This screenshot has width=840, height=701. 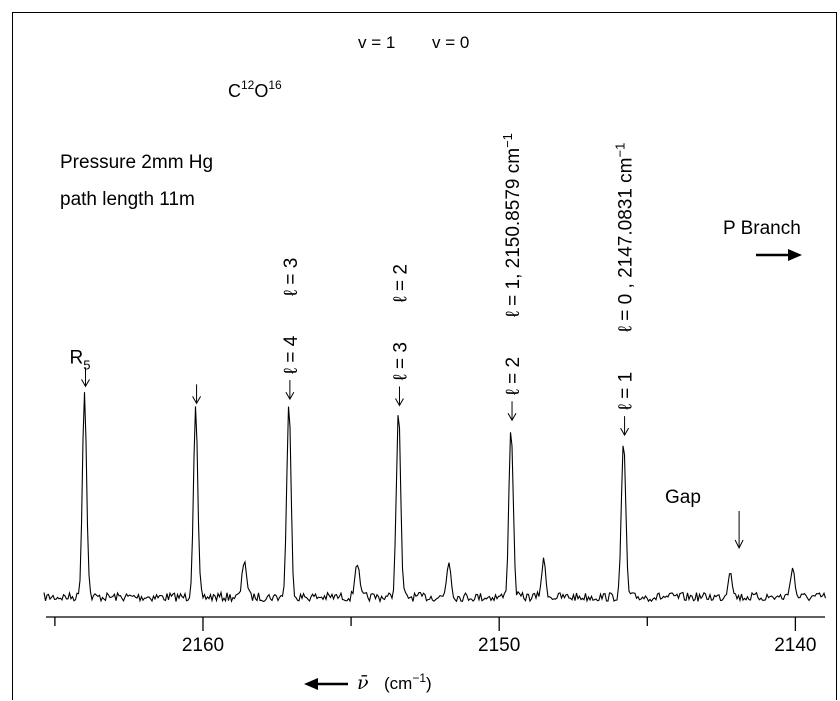 I want to click on rotation-quantum-label: ℓ = 0 , 2147.0831 cm−1, so click(x=625, y=237).